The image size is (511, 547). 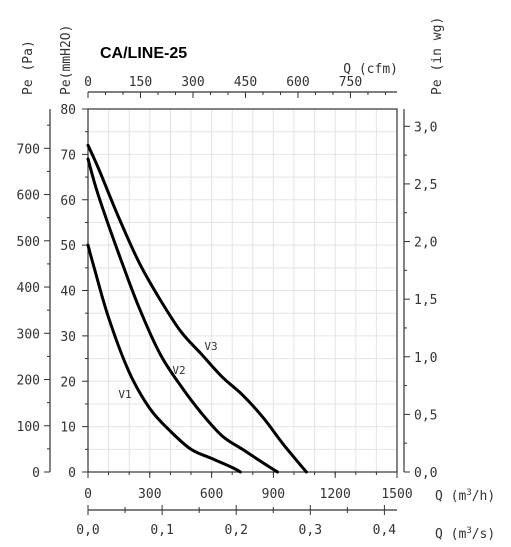 I want to click on y-tick-label-inwg: 1,0, so click(x=425, y=358).